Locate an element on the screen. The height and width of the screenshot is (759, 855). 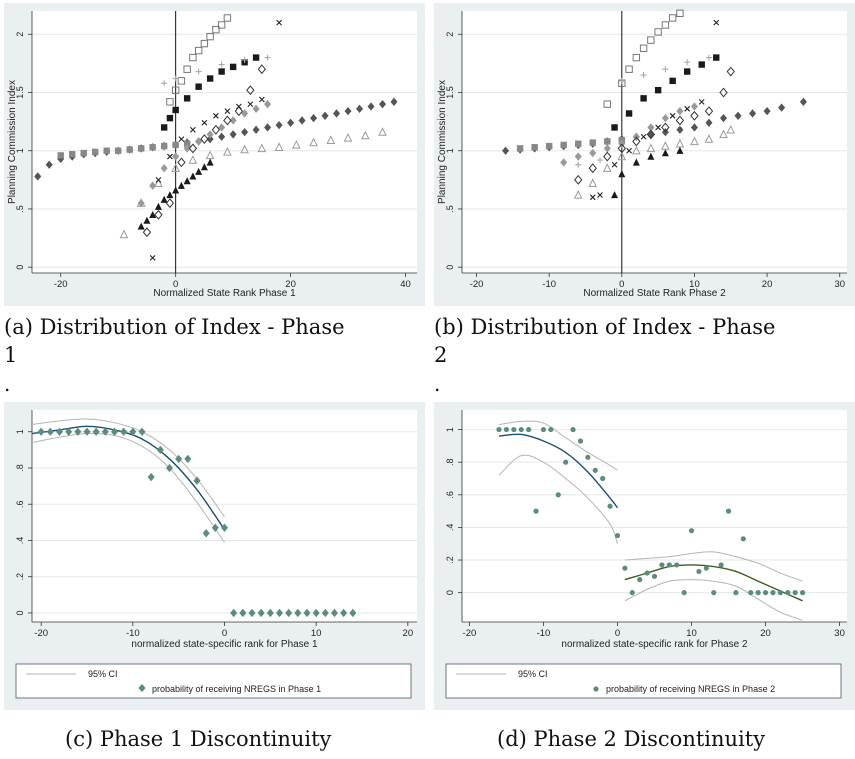
chart-c-xtick-label: 10 is located at coordinates (316, 633).